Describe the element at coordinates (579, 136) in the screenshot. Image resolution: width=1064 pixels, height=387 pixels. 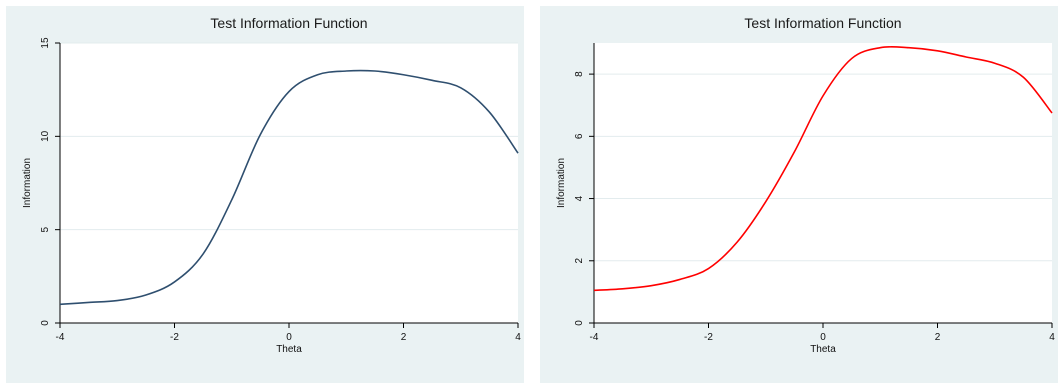
I see `y-tick-label: 6` at that location.